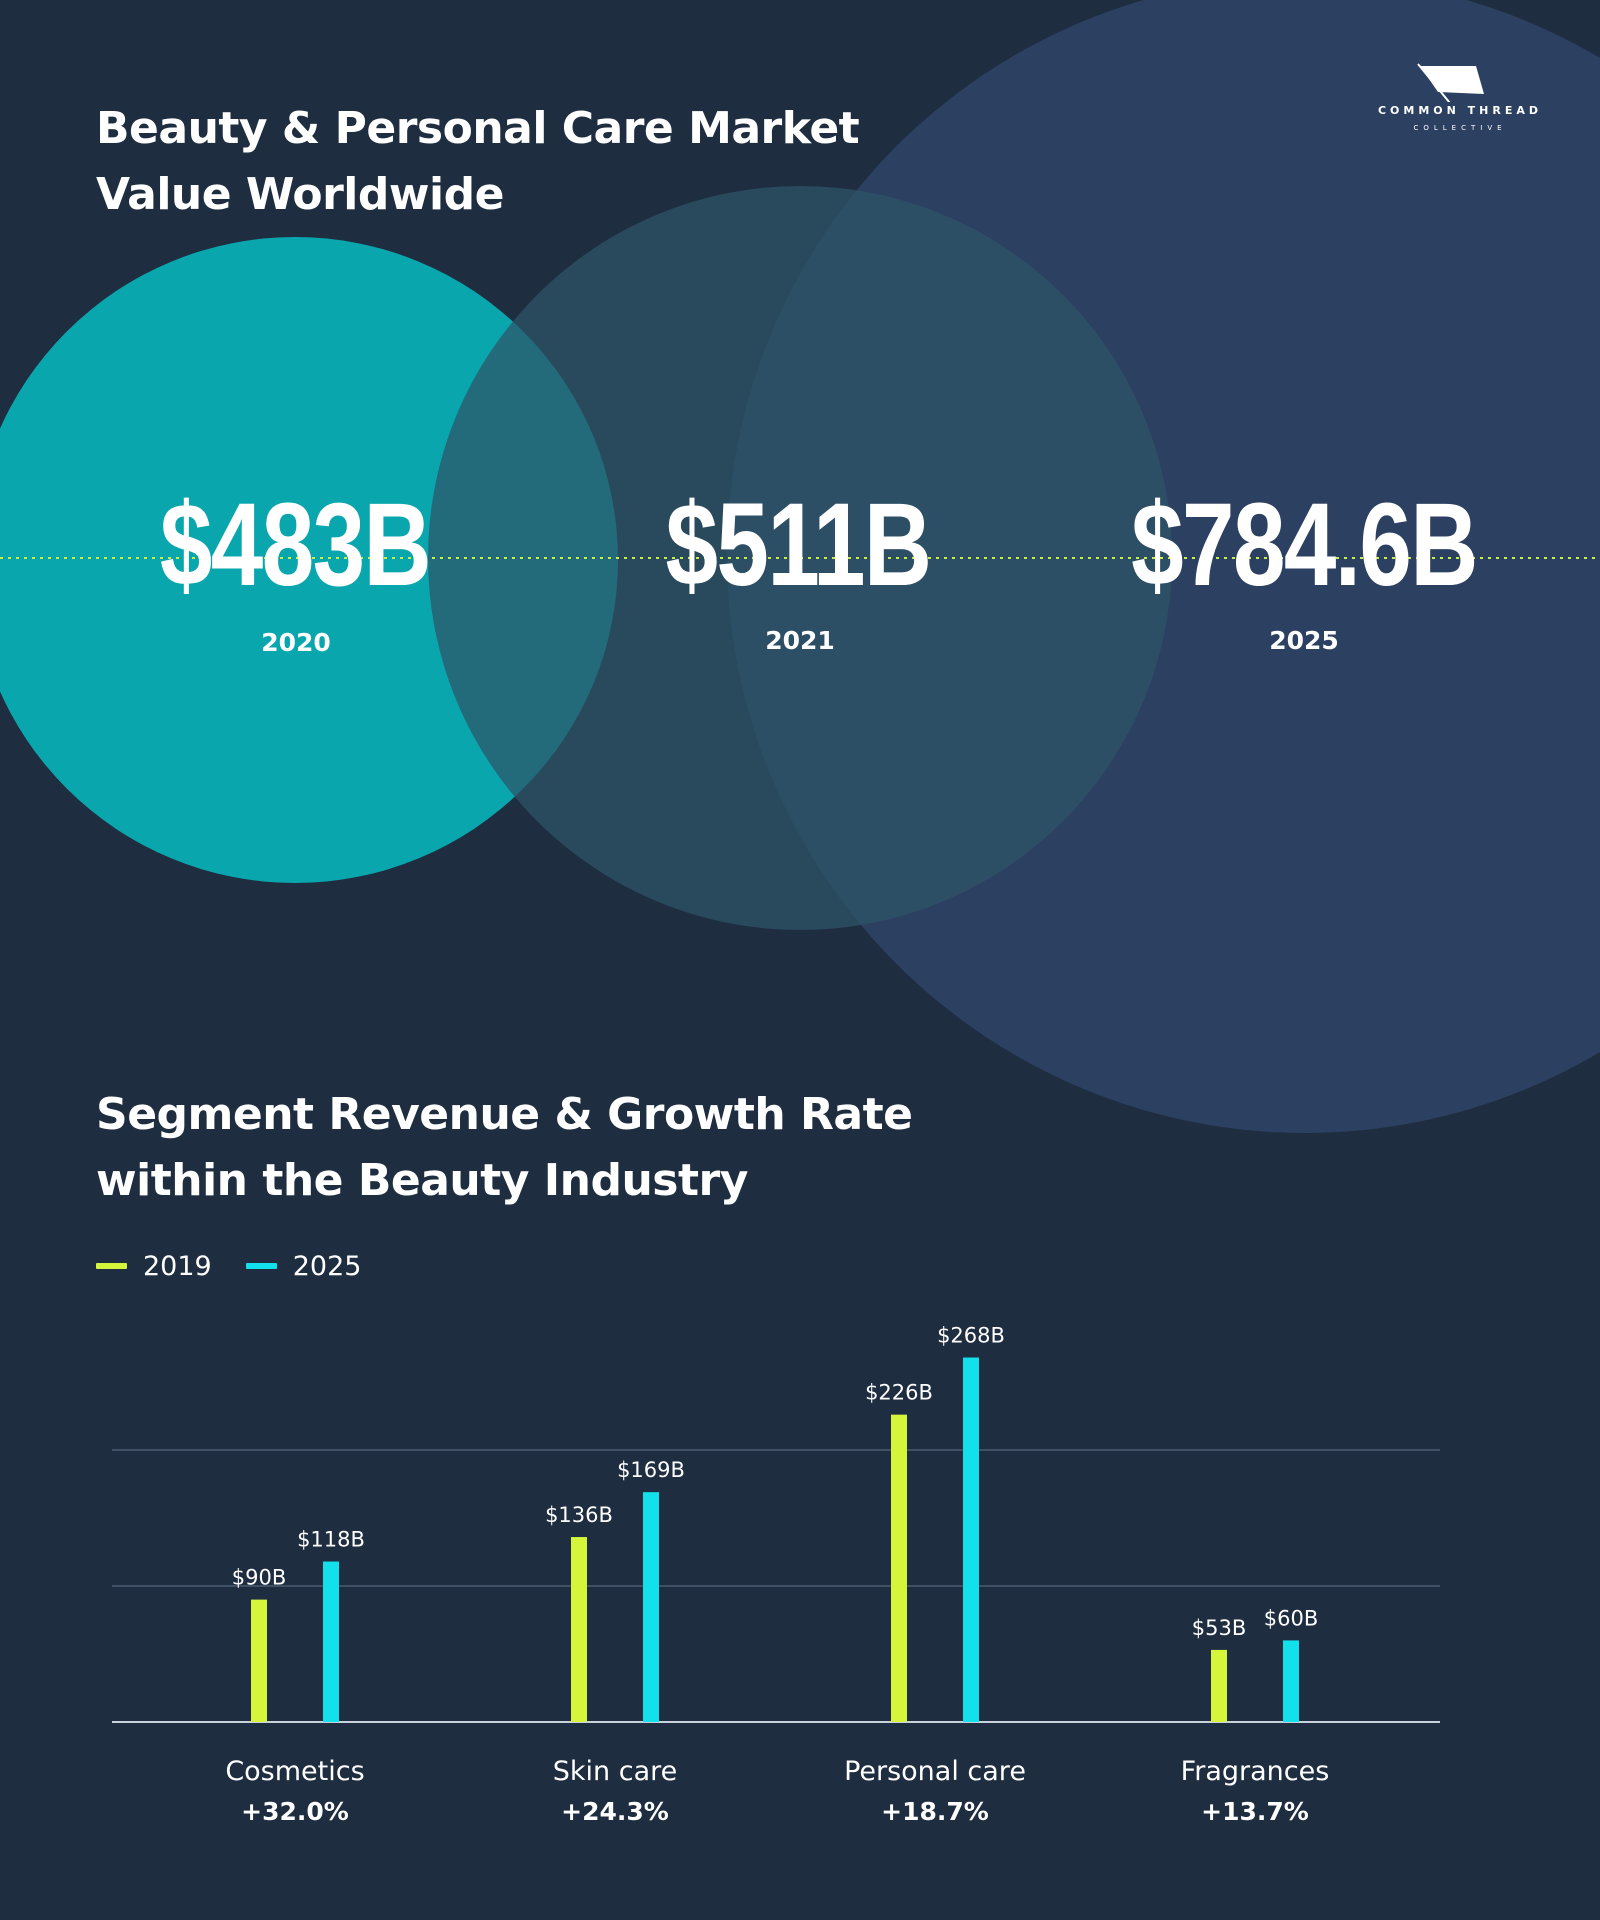 The width and height of the screenshot is (1600, 1920). Describe the element at coordinates (1304, 640) in the screenshot. I see `year-2025: 2025` at that location.